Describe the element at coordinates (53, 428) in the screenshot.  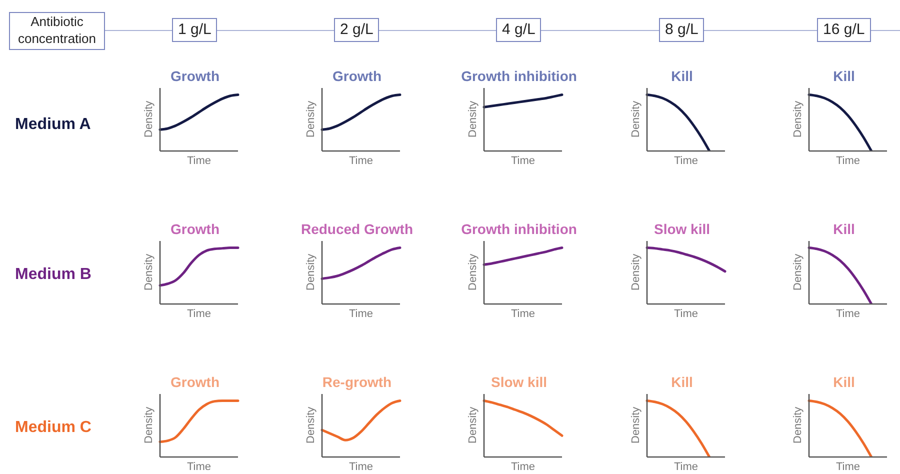
I see `text: Medium C` at that location.